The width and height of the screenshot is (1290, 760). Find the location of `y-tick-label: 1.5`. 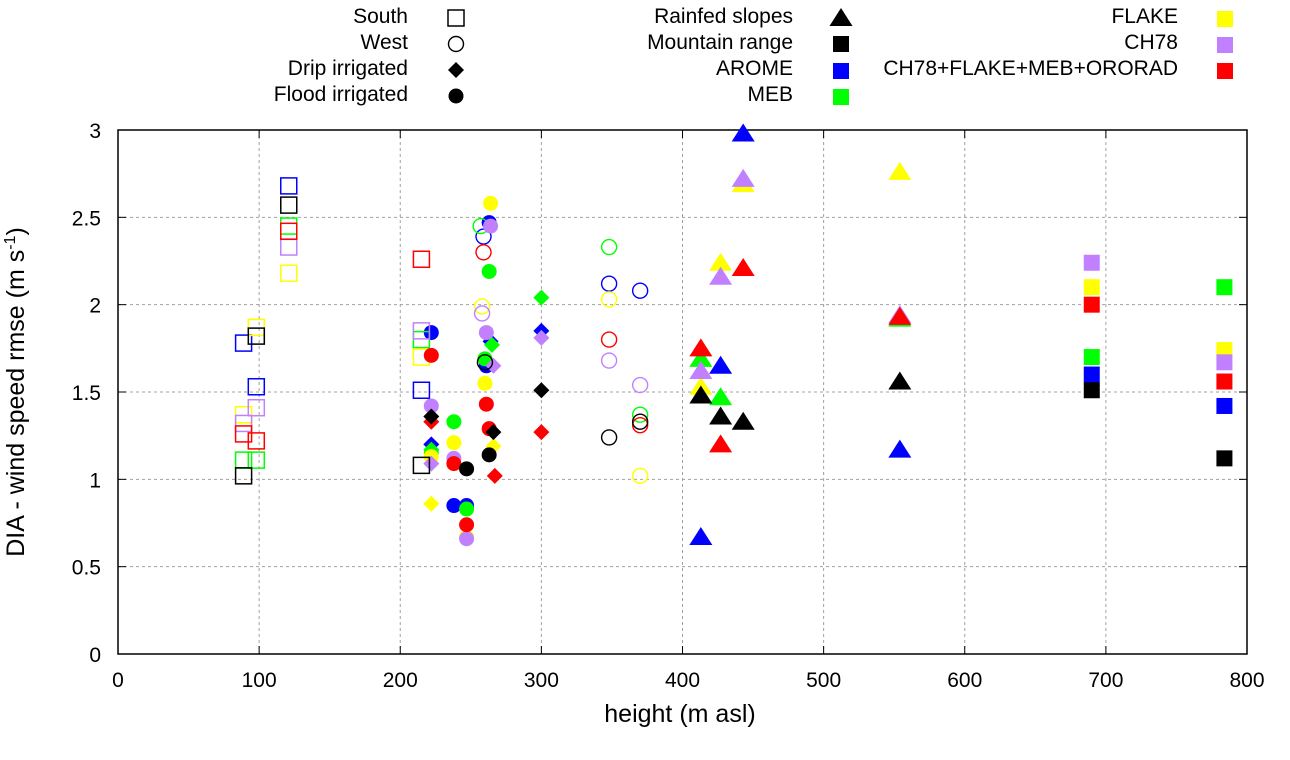

y-tick-label: 1.5 is located at coordinates (86, 393).